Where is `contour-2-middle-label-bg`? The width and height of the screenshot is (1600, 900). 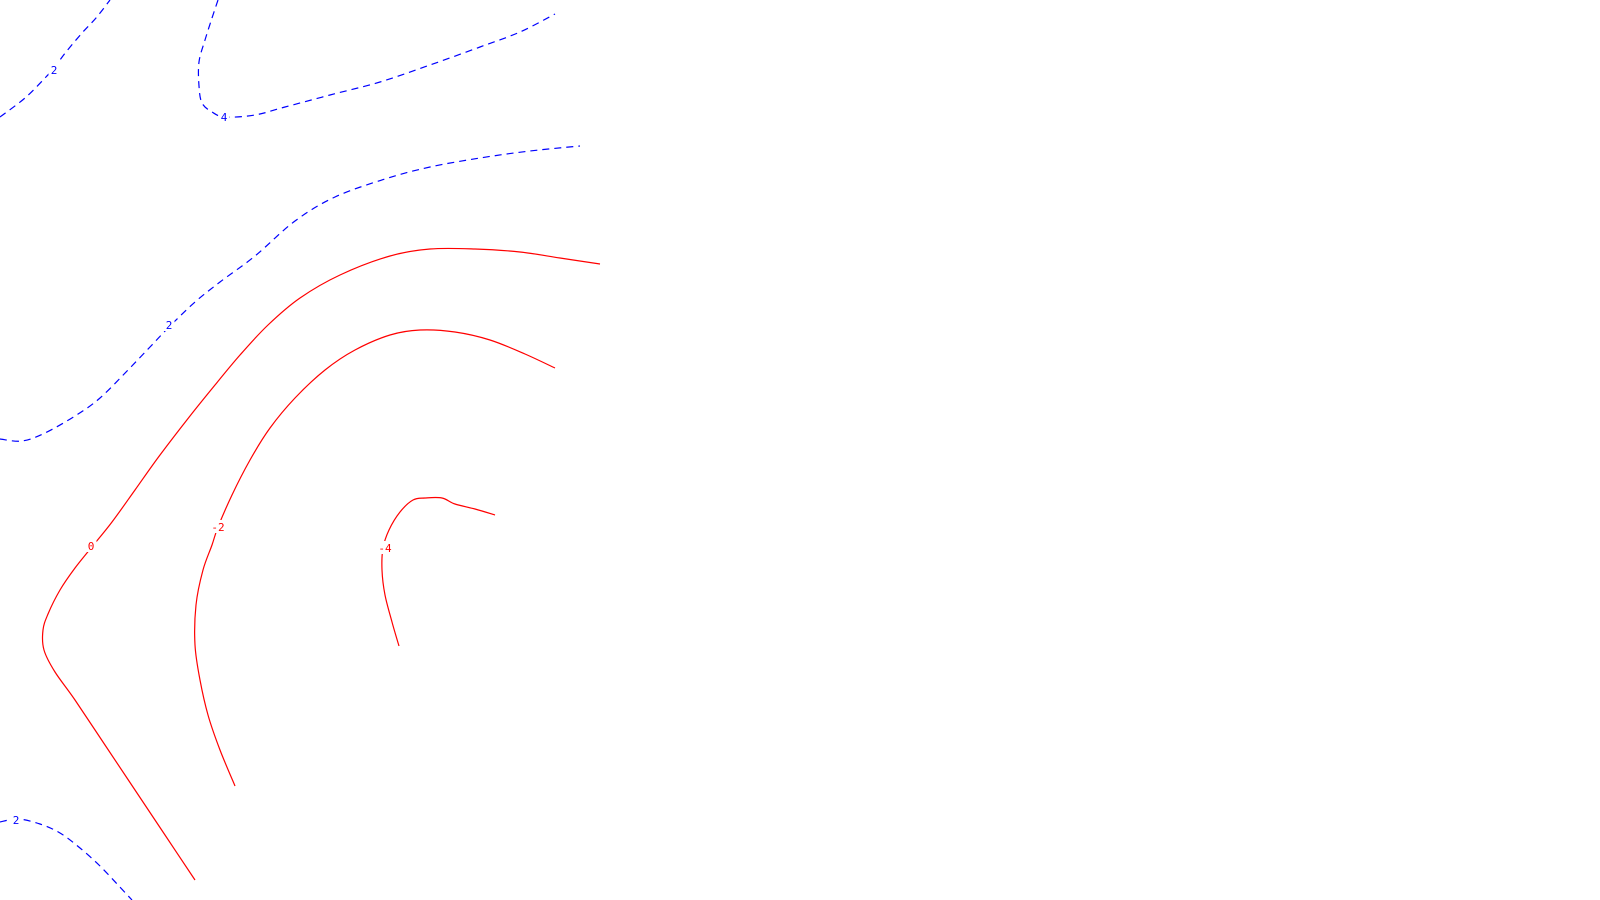
contour-2-middle-label-bg is located at coordinates (169, 324).